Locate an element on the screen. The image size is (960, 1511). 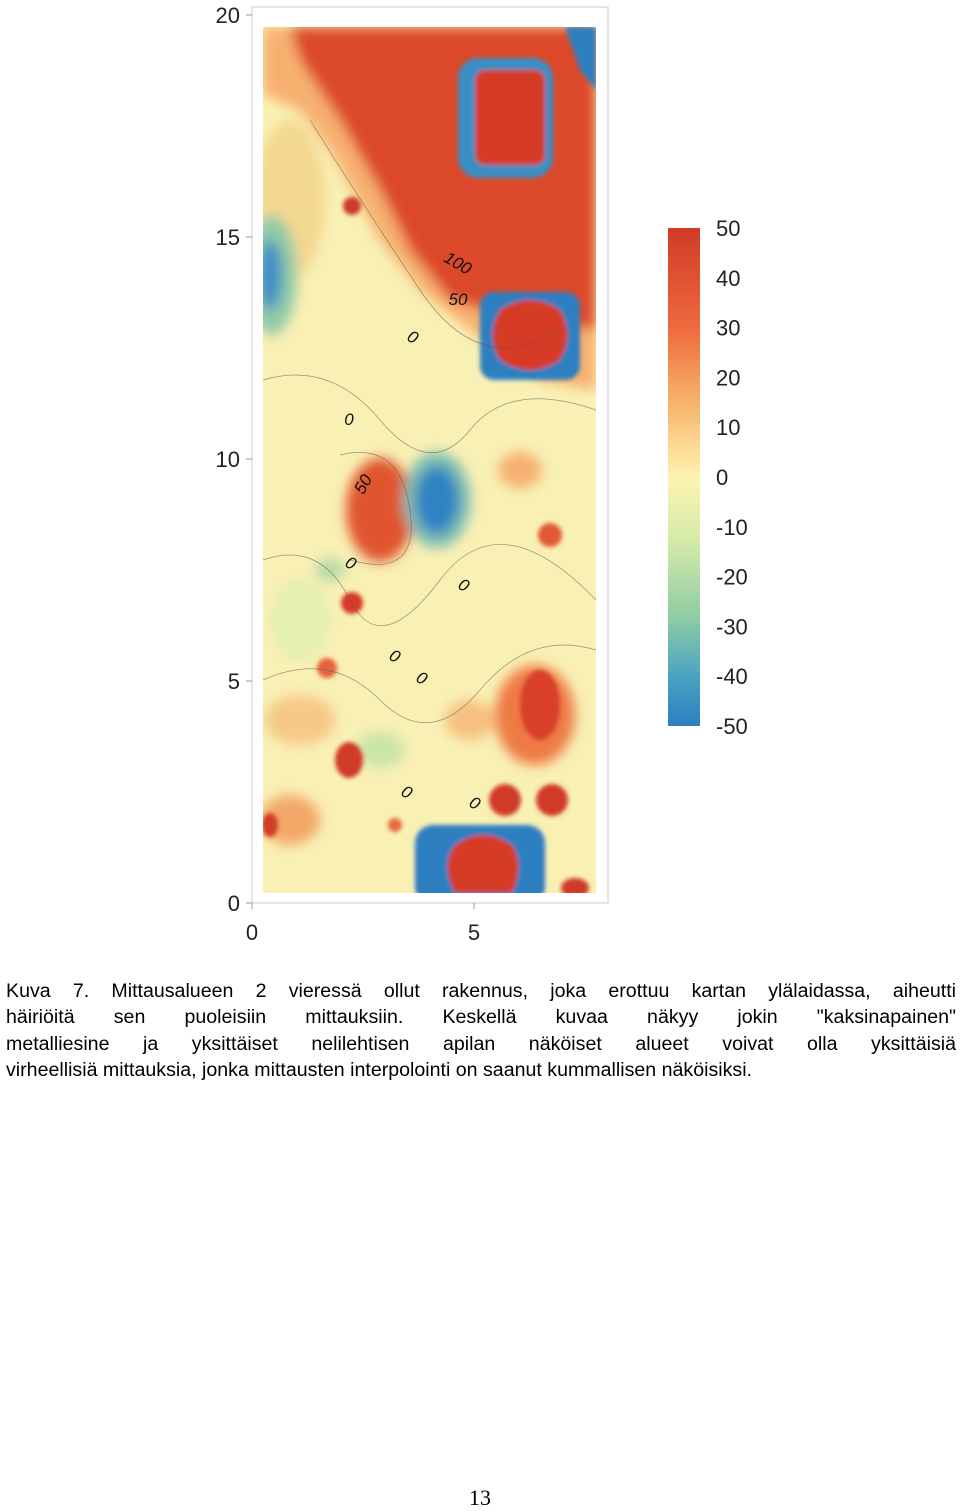
x-tick-label: 5 is located at coordinates (474, 932).